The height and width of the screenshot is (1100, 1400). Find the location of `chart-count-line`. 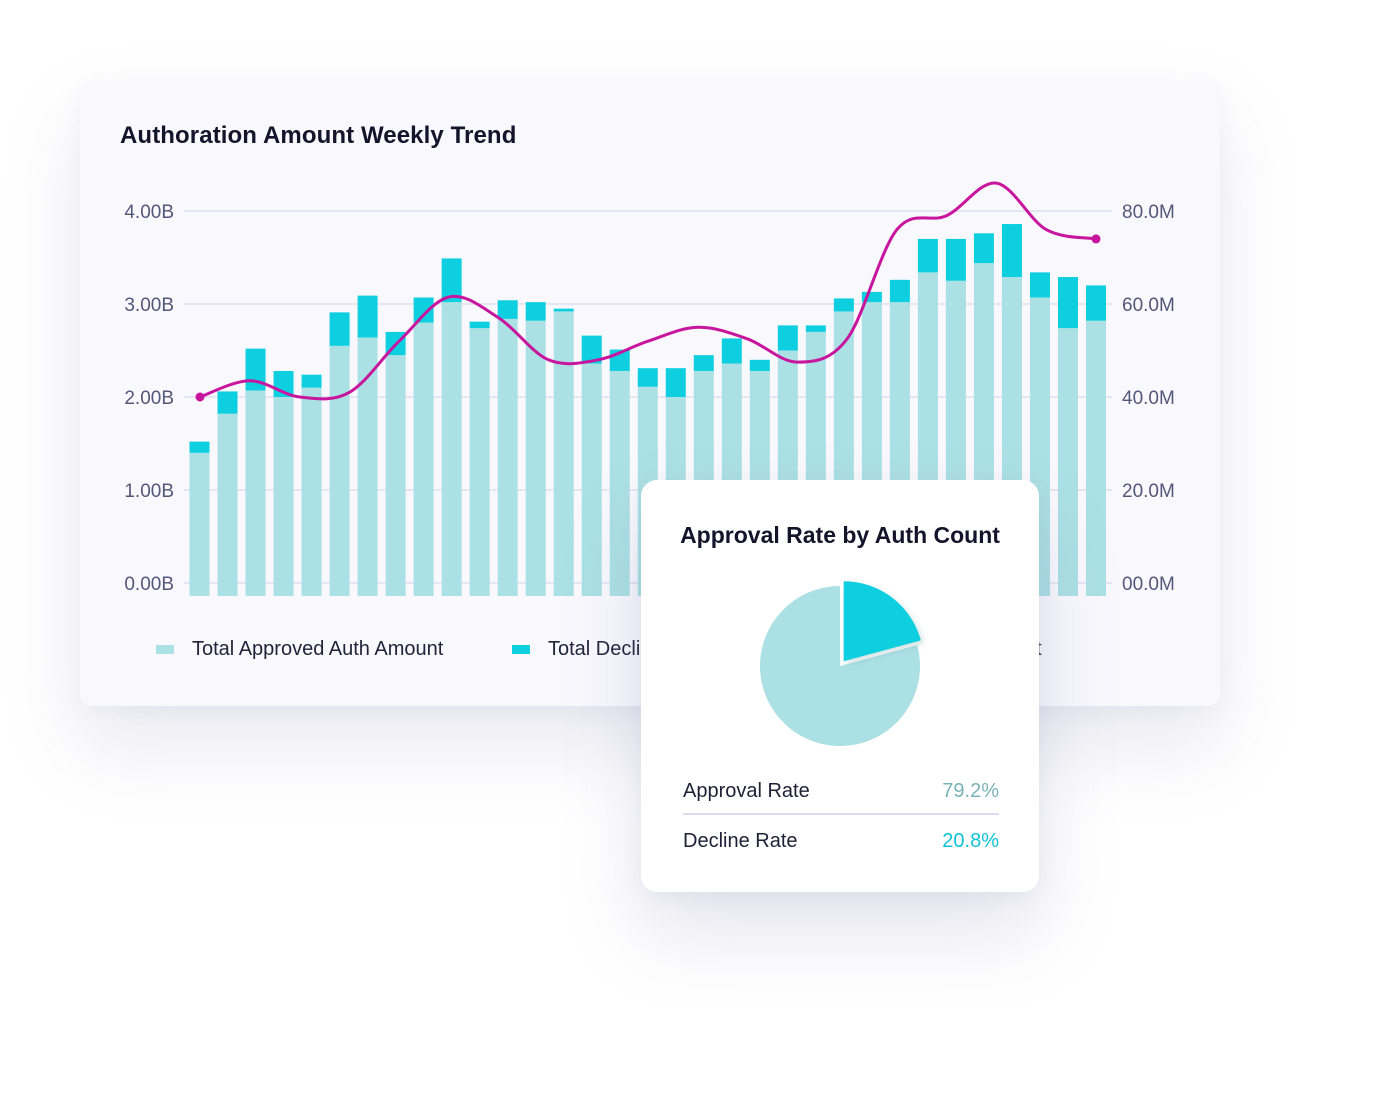

chart-count-line is located at coordinates (648, 291).